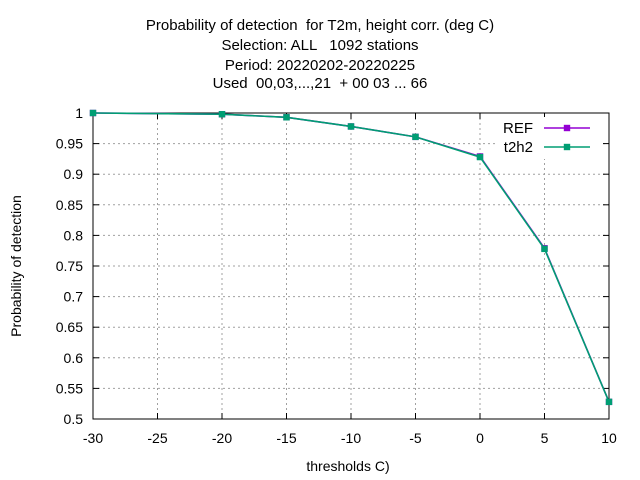  I want to click on x-axis-label: thresholds C), so click(347, 466).